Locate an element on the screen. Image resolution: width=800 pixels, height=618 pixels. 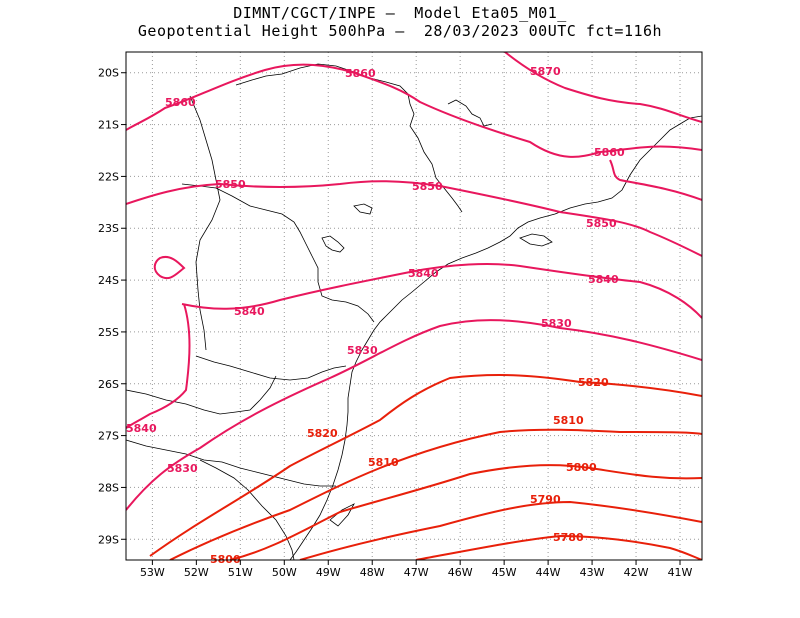
country-border-west is located at coordinates (205, 223).